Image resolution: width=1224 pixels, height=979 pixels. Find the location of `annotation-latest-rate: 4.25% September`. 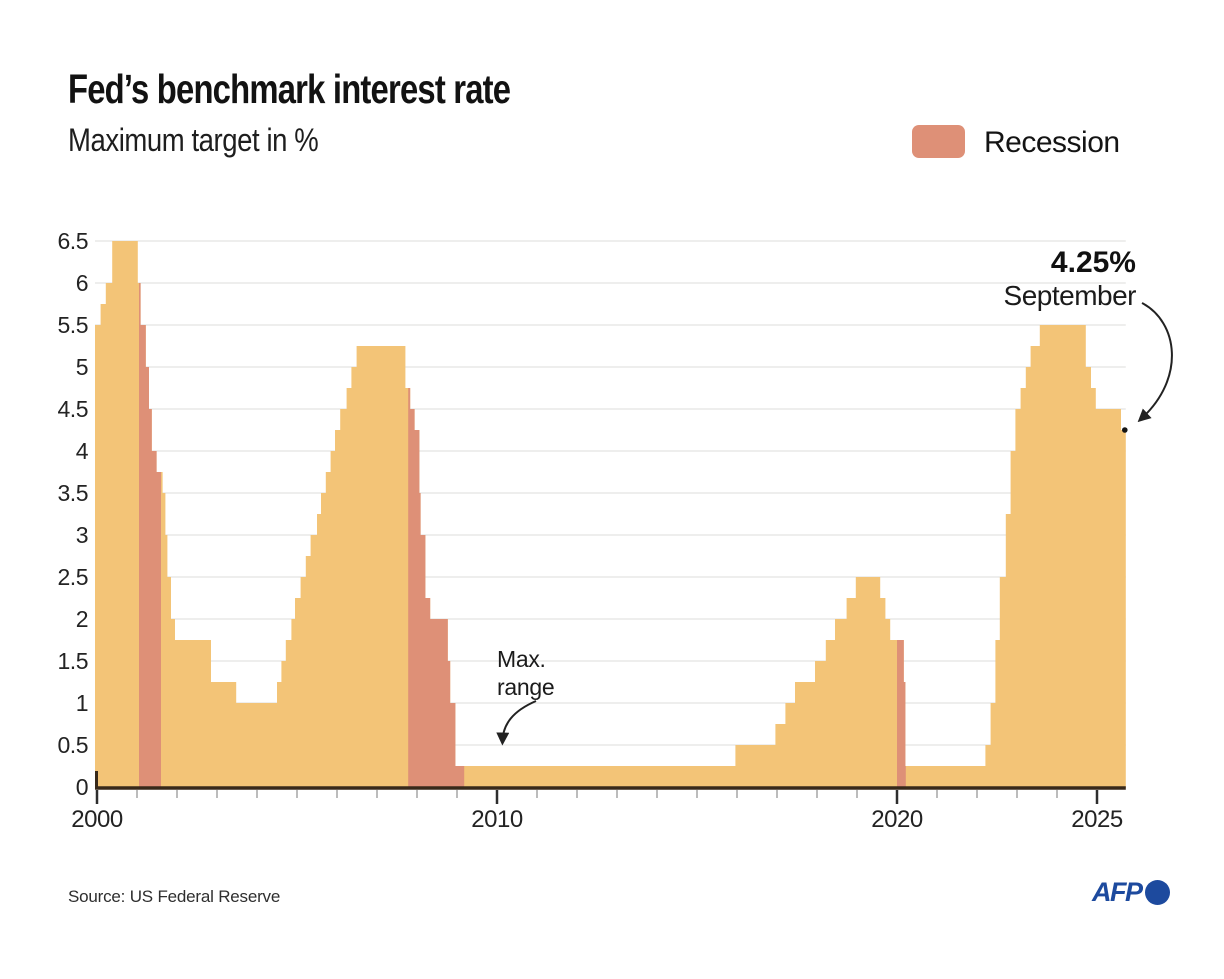

annotation-latest-rate: 4.25% September is located at coordinates (1070, 278).